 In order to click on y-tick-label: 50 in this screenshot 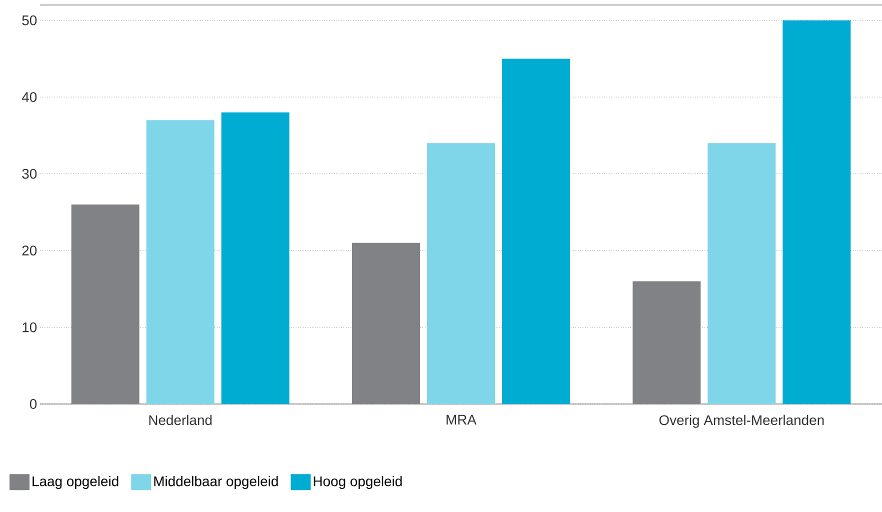, I will do `click(29, 20)`.